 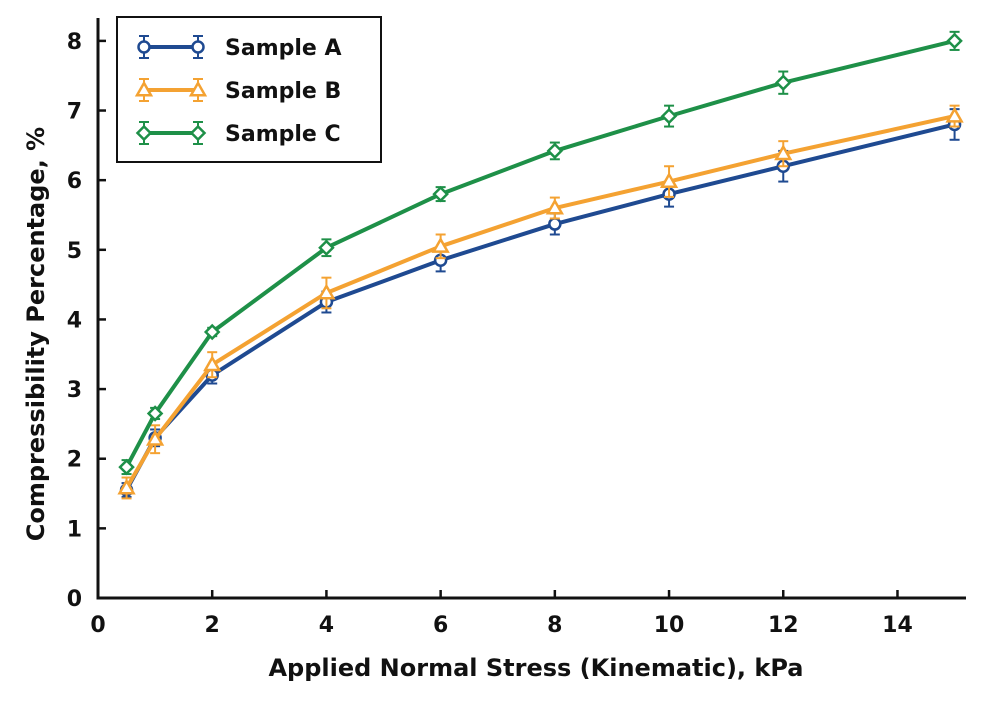 What do you see at coordinates (74, 390) in the screenshot?
I see `y-tick-label: 3` at bounding box center [74, 390].